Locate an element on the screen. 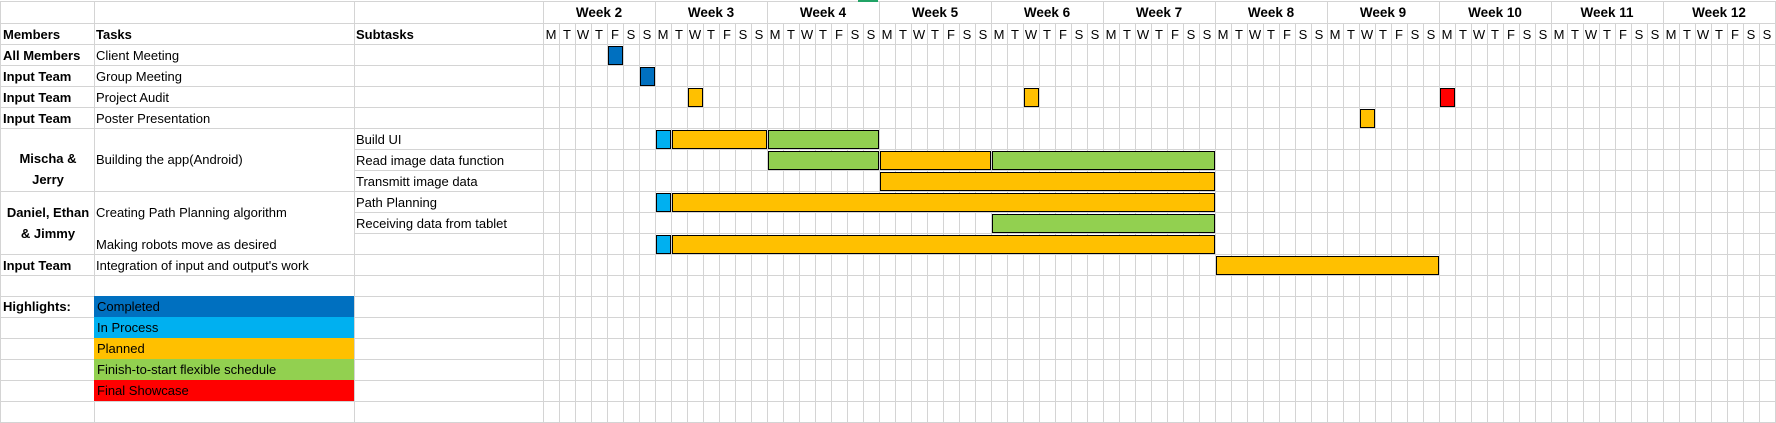  week-header-10: Week 10 is located at coordinates (1495, 12).